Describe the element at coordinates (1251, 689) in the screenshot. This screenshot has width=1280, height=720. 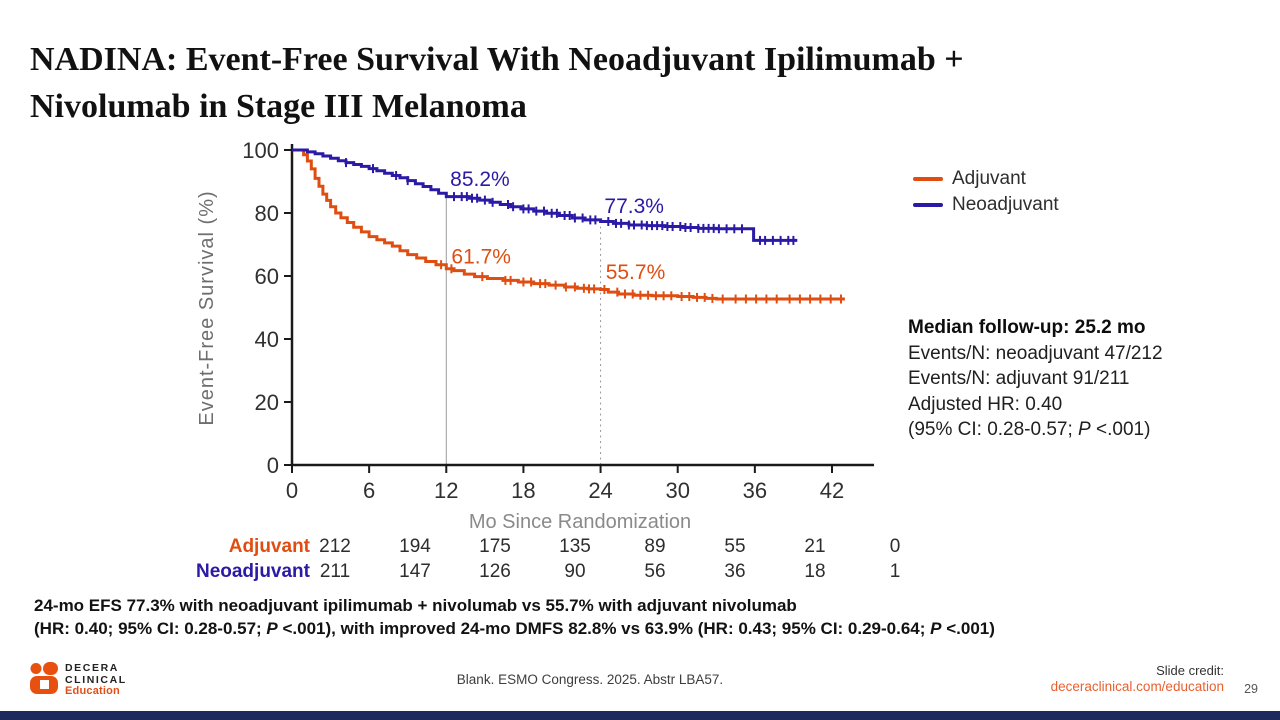
I see `page-number: 29` at that location.